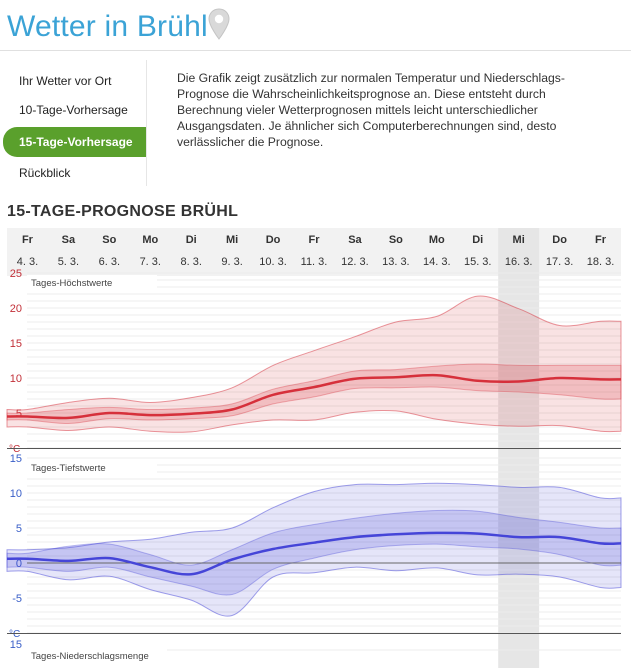 This screenshot has height=668, width=631. I want to click on high-median-line, so click(314, 396).